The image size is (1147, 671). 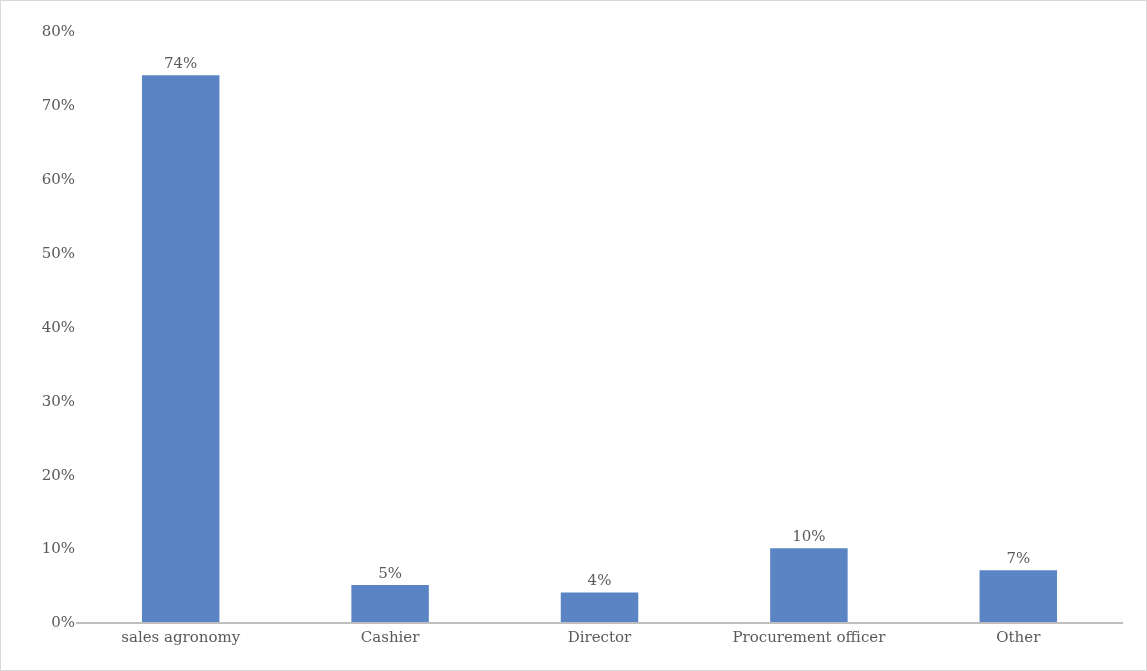 I want to click on data-label: 10%, so click(x=809, y=536).